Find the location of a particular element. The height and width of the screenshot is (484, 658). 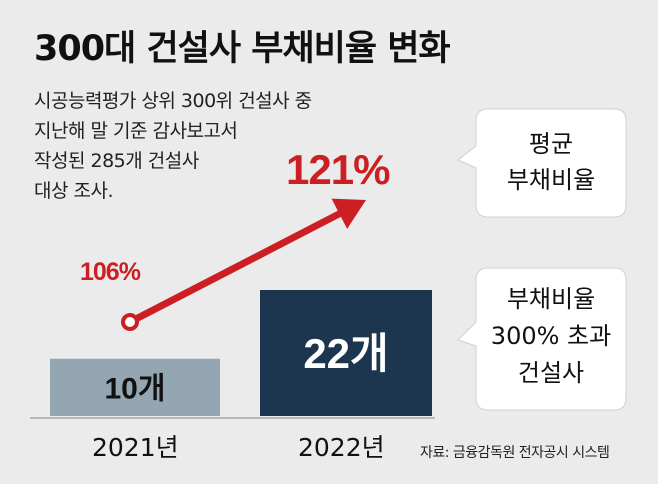

description-line: 작성된 285개 건설사 is located at coordinates (116, 161).